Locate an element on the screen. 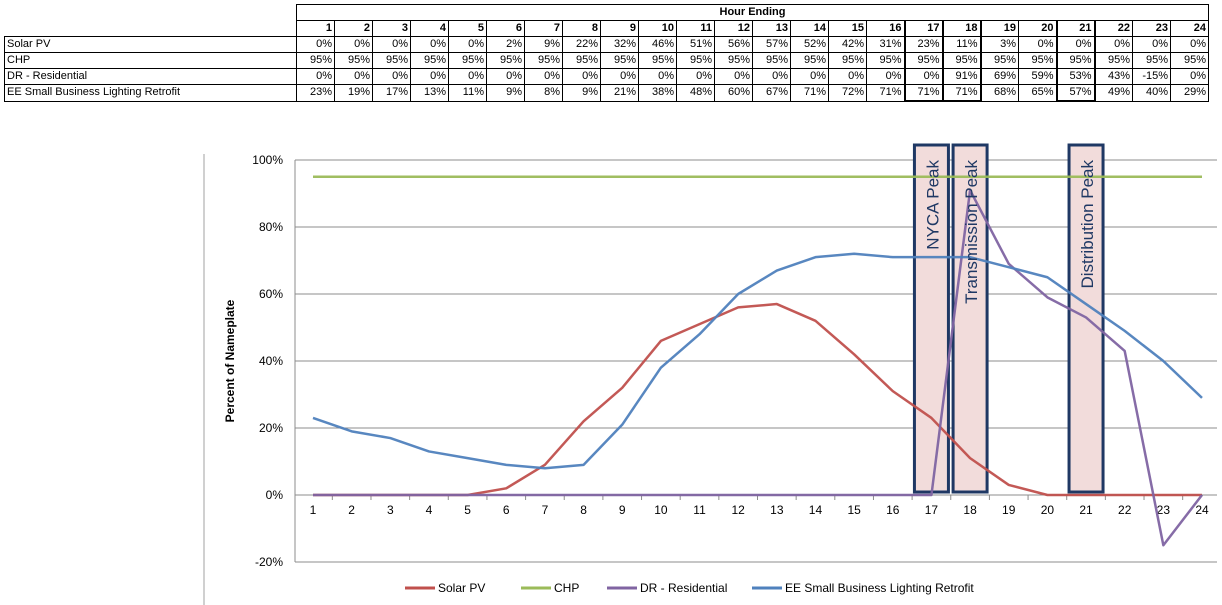 Image resolution: width=1222 pixels, height=605 pixels. table-cell: 91% is located at coordinates (961, 76).